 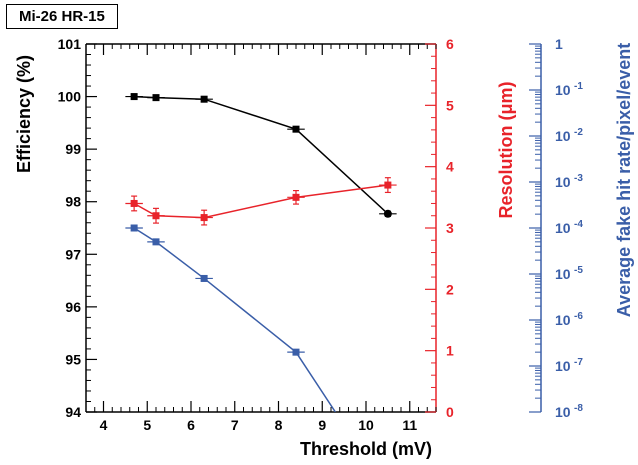 I want to click on fake-rate-tick-exponent: -5, so click(x=578, y=270).